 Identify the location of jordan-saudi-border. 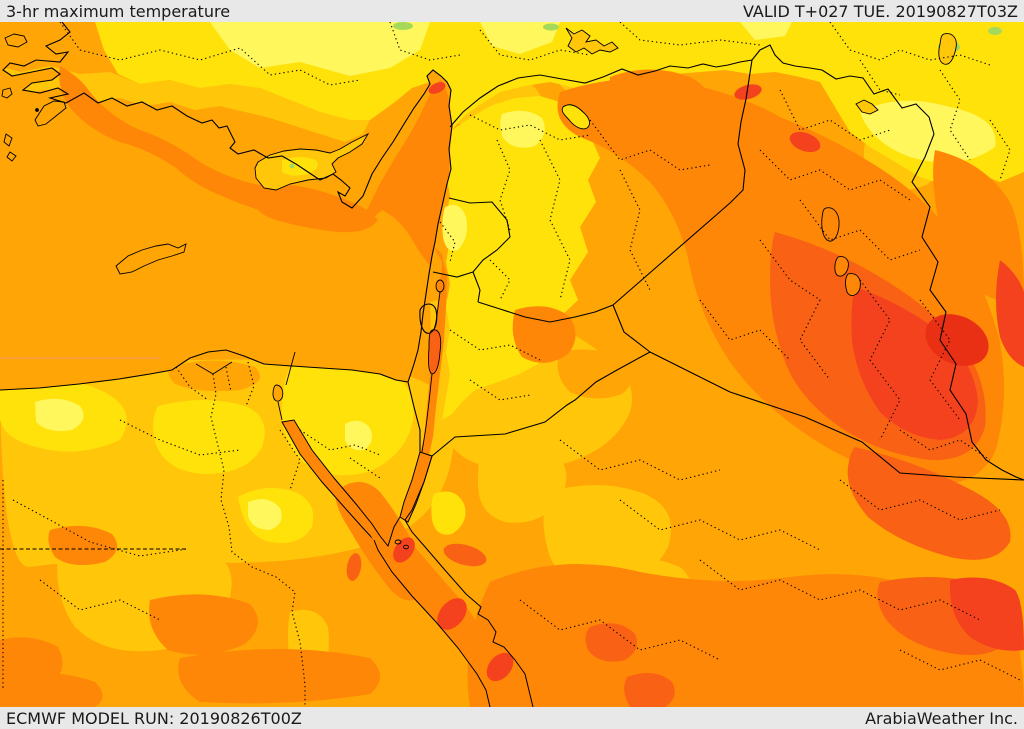
(541, 404).